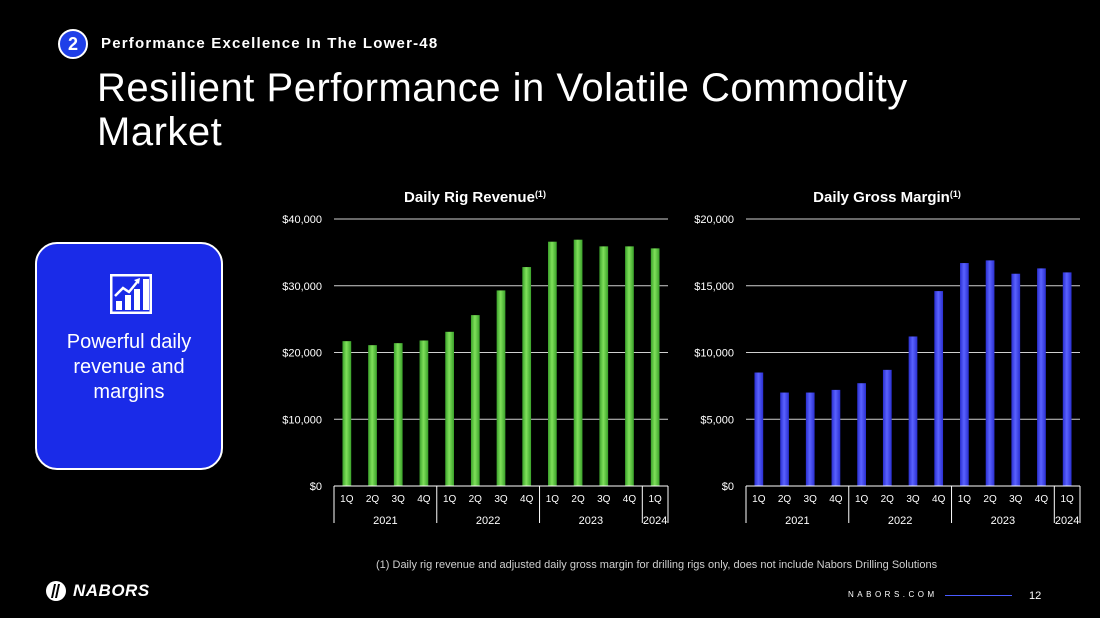 Image resolution: width=1100 pixels, height=618 pixels. I want to click on section-label: Performance Excellence In The Lower-48, so click(270, 43).